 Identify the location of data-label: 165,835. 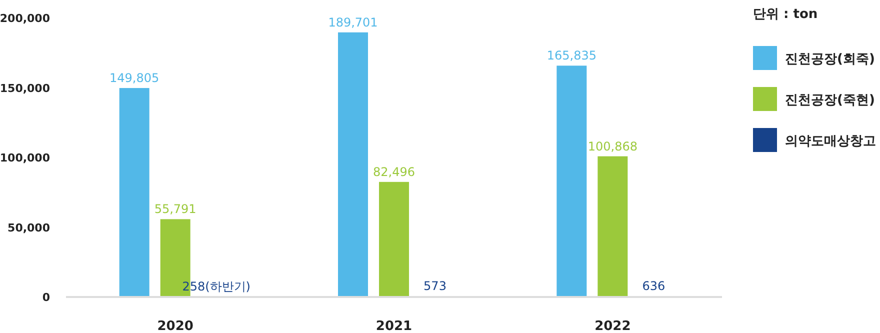
(571, 55).